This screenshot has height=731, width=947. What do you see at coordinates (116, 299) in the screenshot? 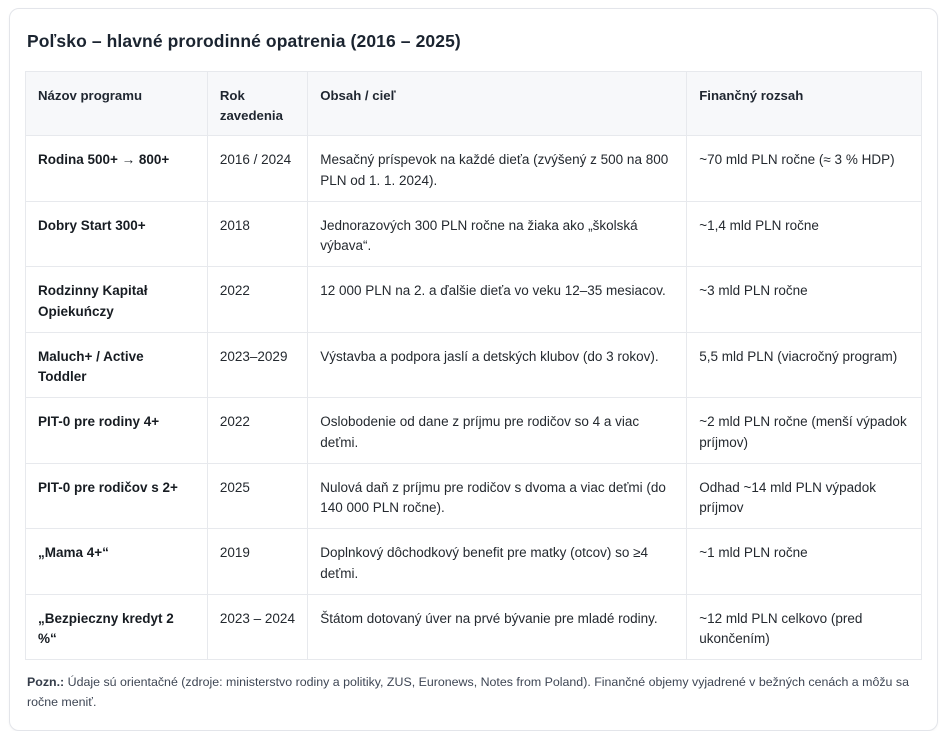
I see `cell-program-name: Rodzinny Kapitał Opiekuńczy` at bounding box center [116, 299].